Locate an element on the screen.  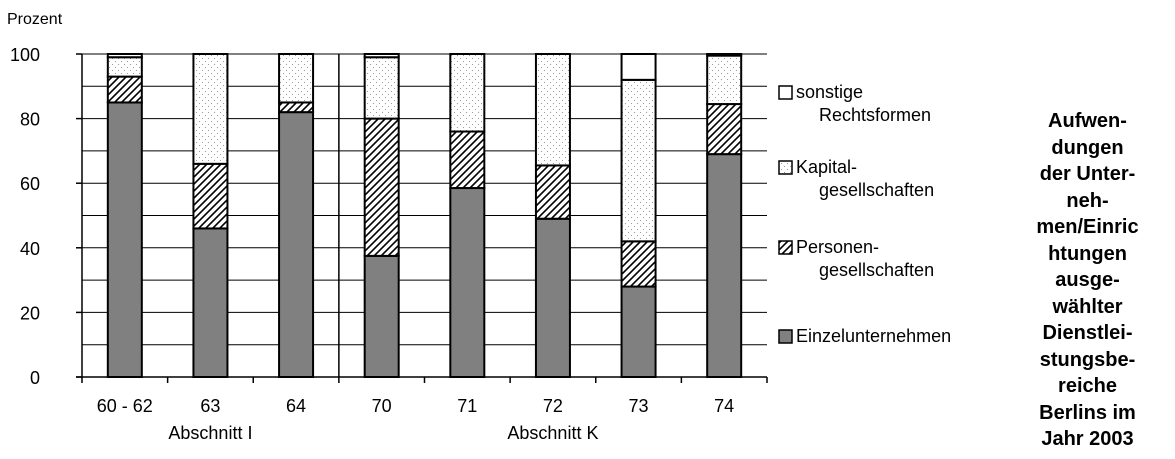
y-axis-label: Prozent is located at coordinates (35, 19).